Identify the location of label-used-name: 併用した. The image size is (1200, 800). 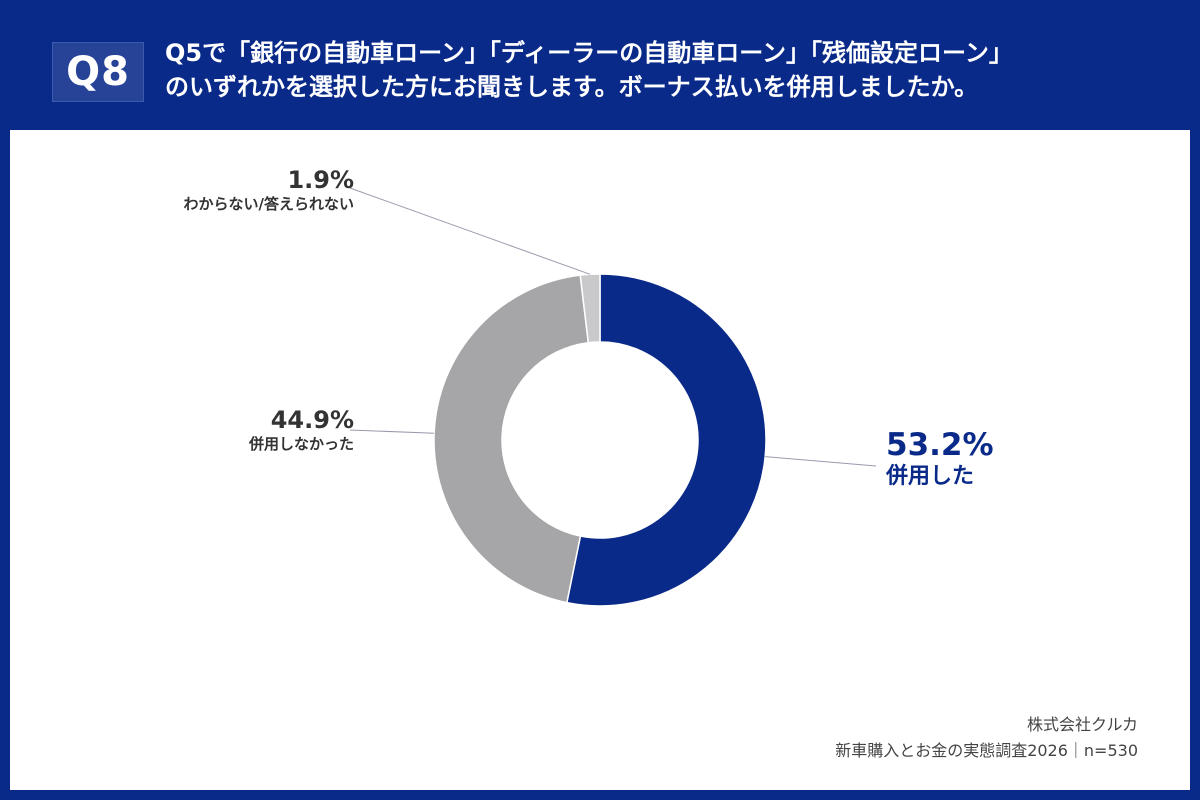
(930, 476).